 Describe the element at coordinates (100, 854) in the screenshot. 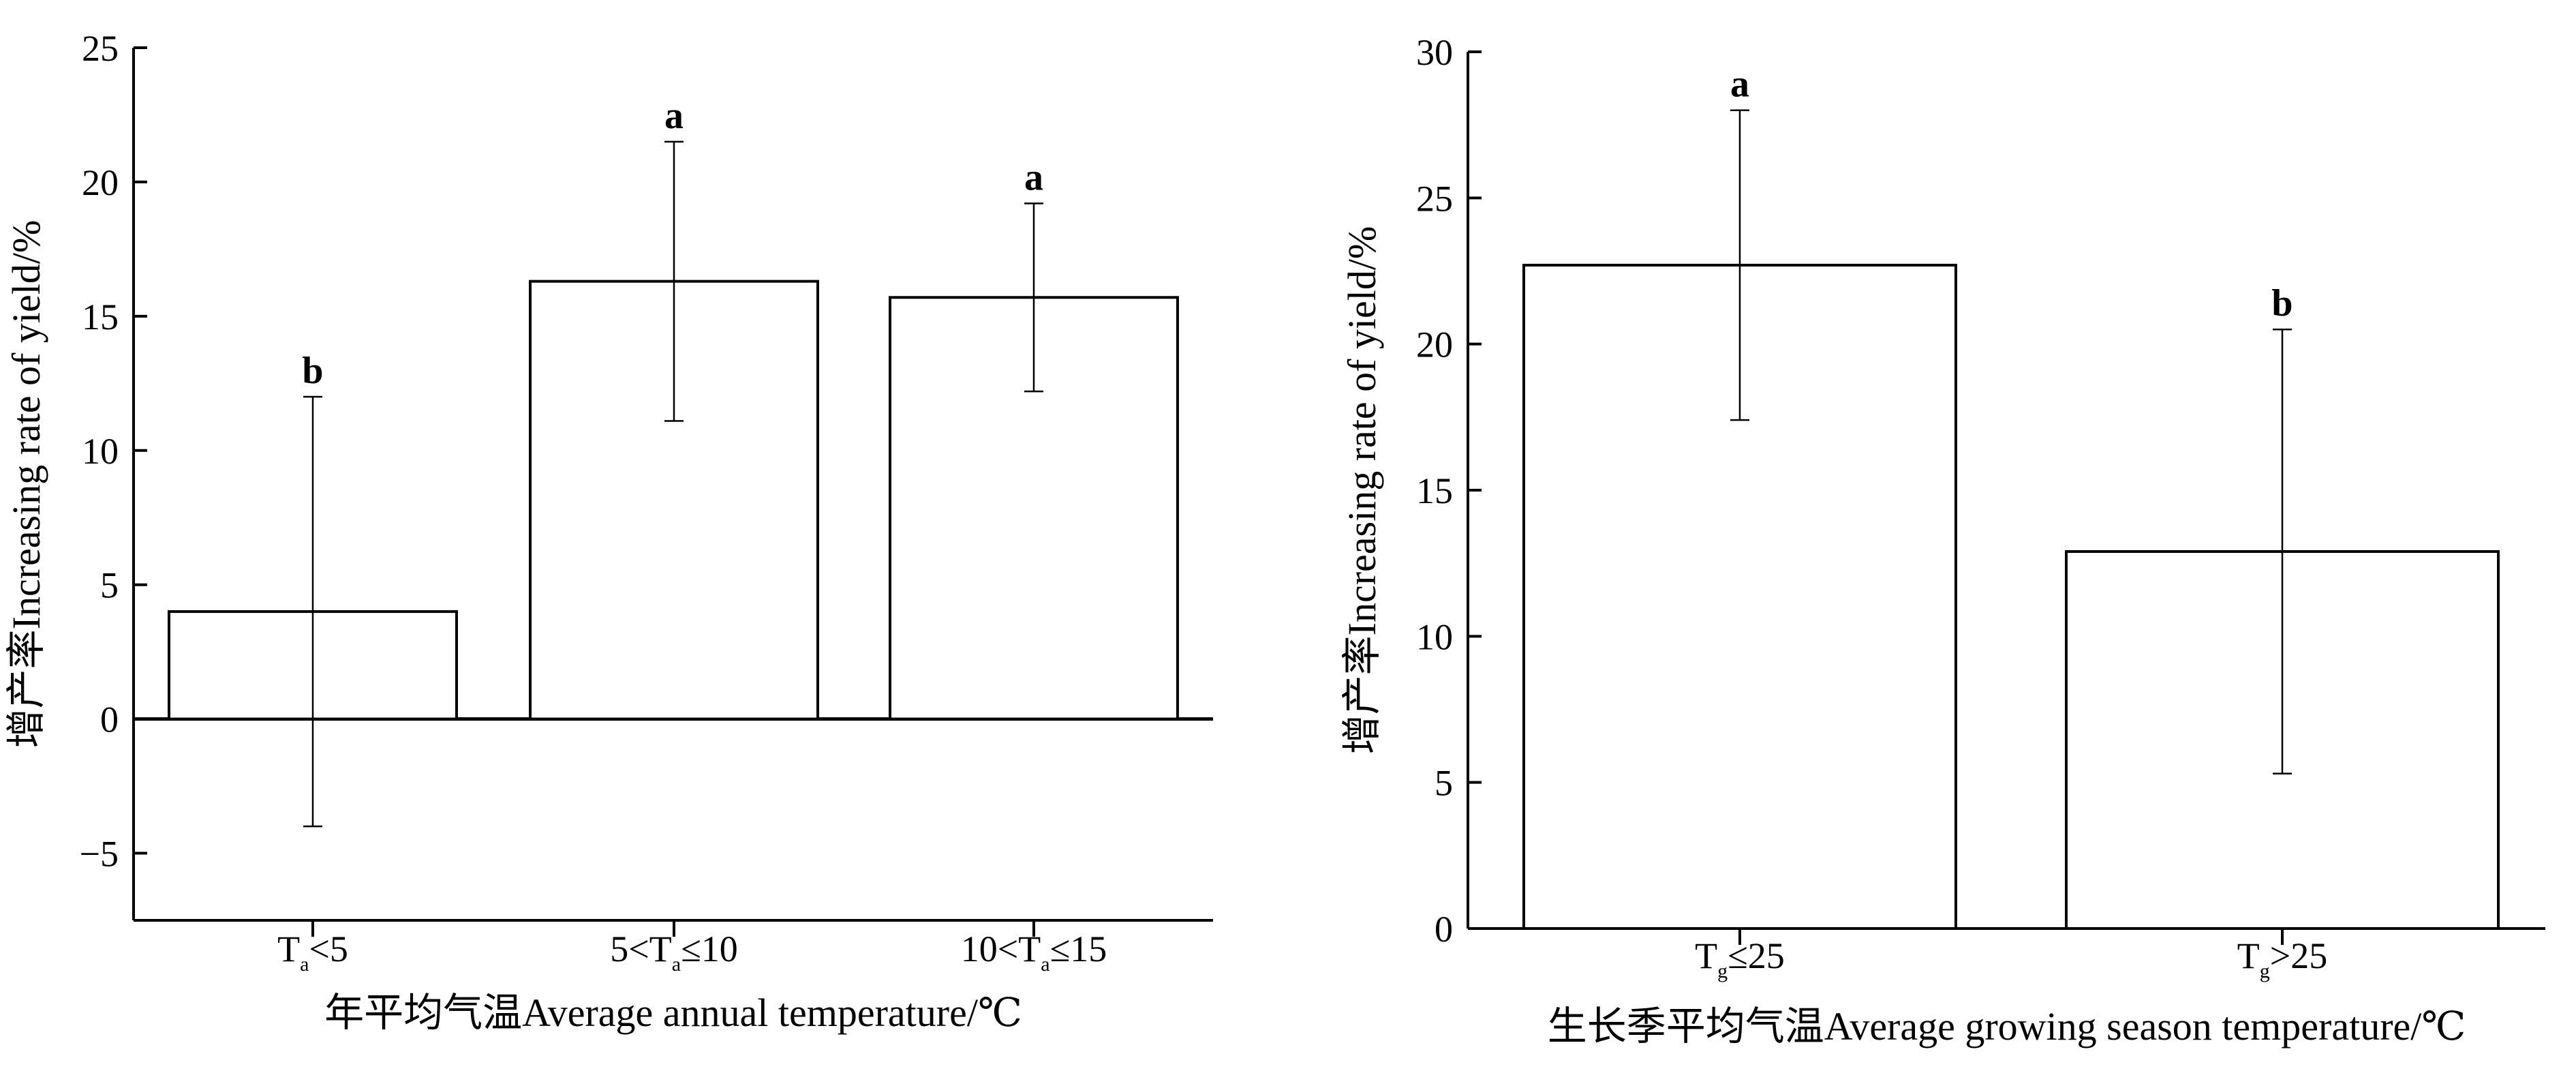

I see `y-tick-label: −5` at that location.